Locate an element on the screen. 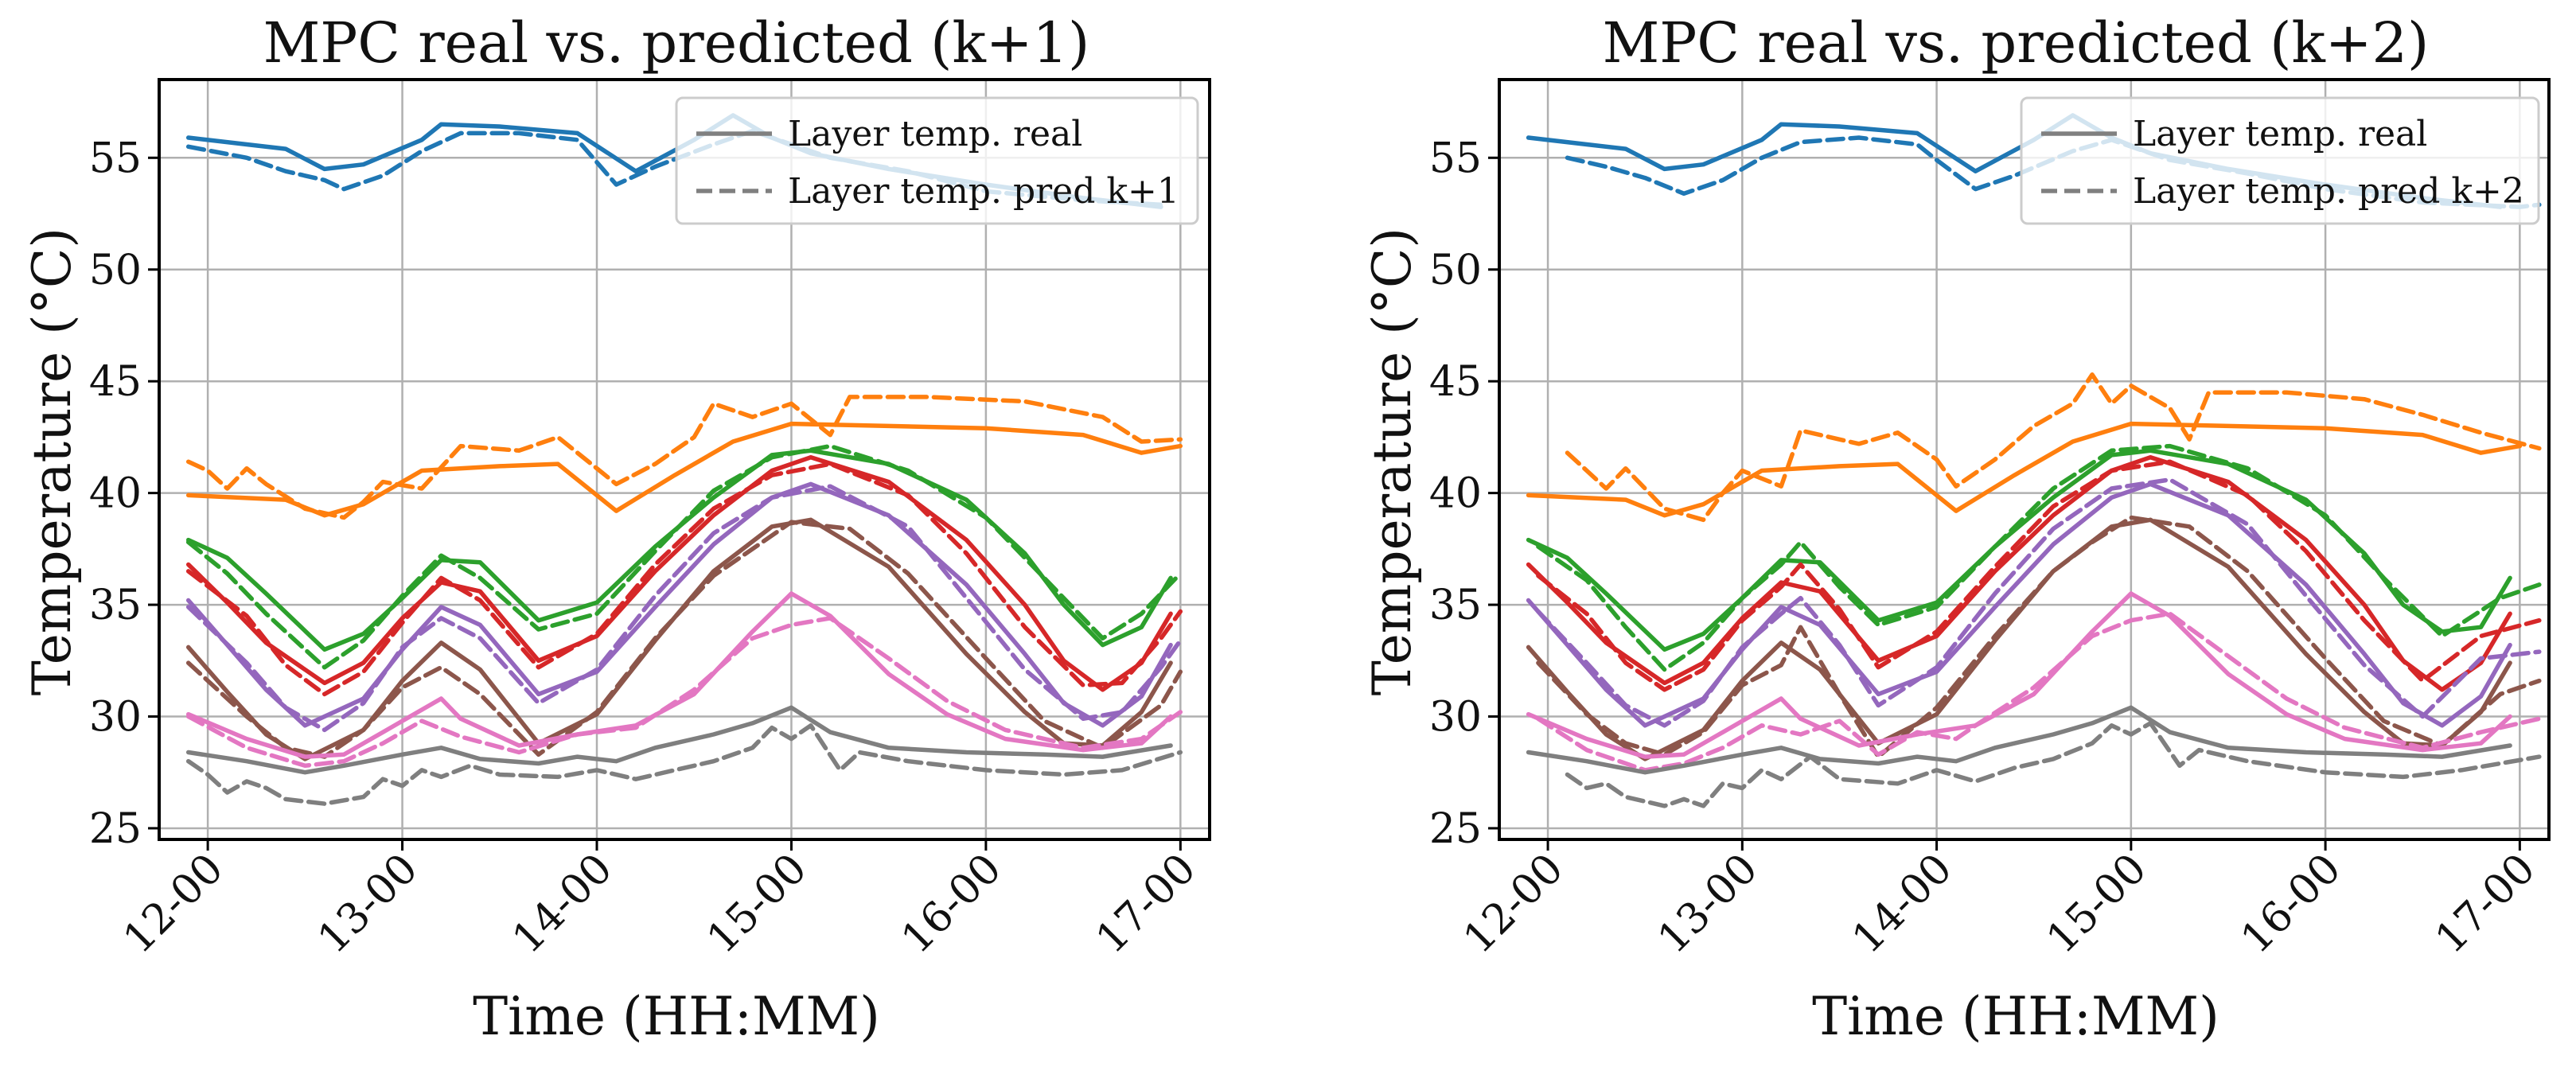  chart-title: MPC real vs. predicted (k+1) is located at coordinates (676, 43).